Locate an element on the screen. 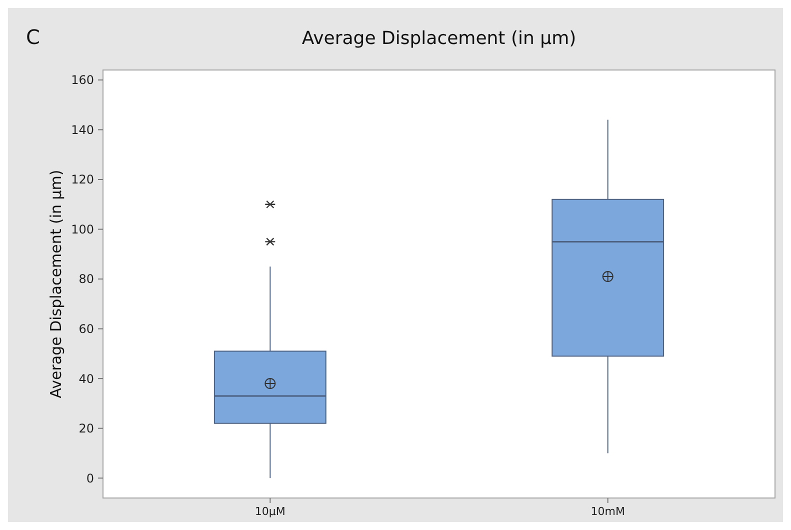 This screenshot has height=530, width=791. text: C is located at coordinates (33, 37).